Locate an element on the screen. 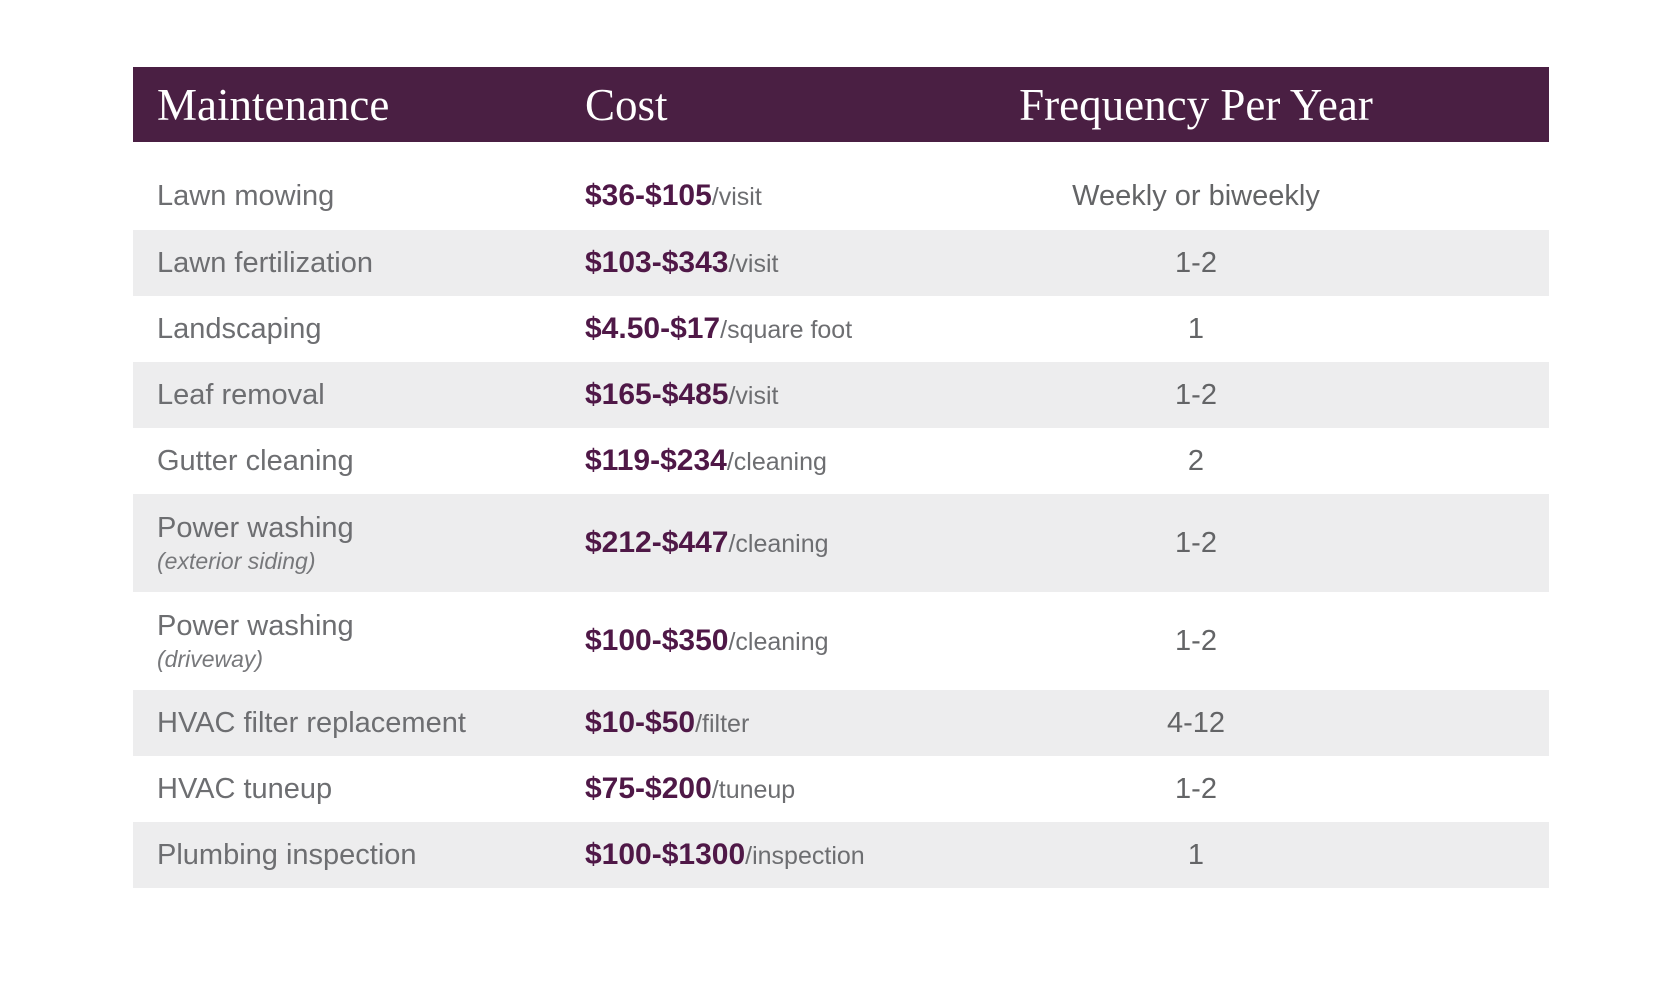  cost-unit: /tuneup is located at coordinates (753, 790).